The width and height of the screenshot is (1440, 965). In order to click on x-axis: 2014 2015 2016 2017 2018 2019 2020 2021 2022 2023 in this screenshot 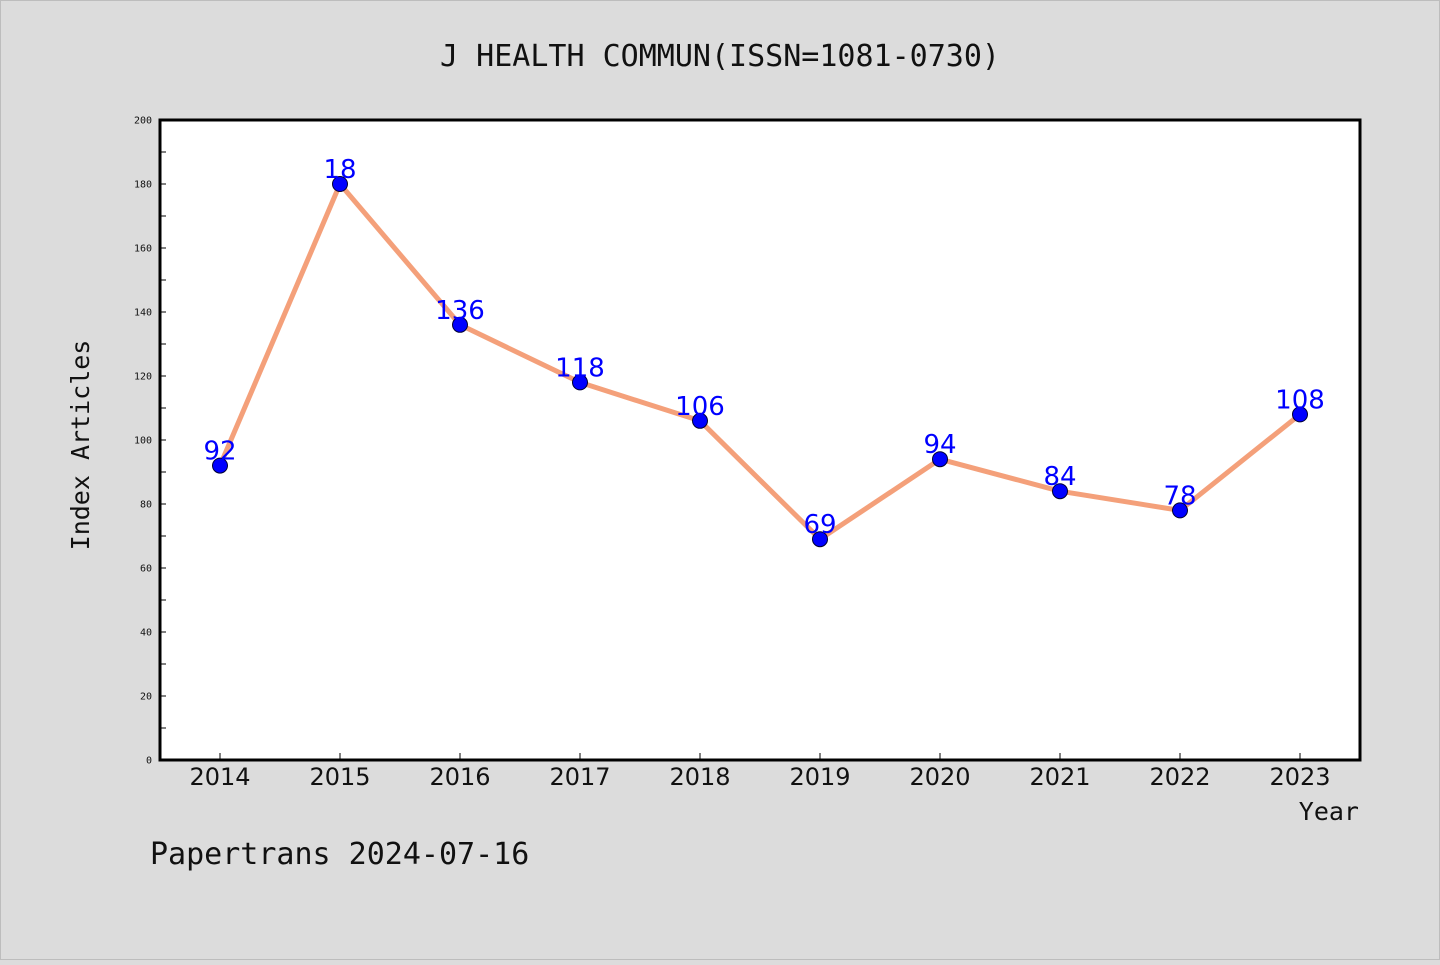, I will do `click(760, 772)`.